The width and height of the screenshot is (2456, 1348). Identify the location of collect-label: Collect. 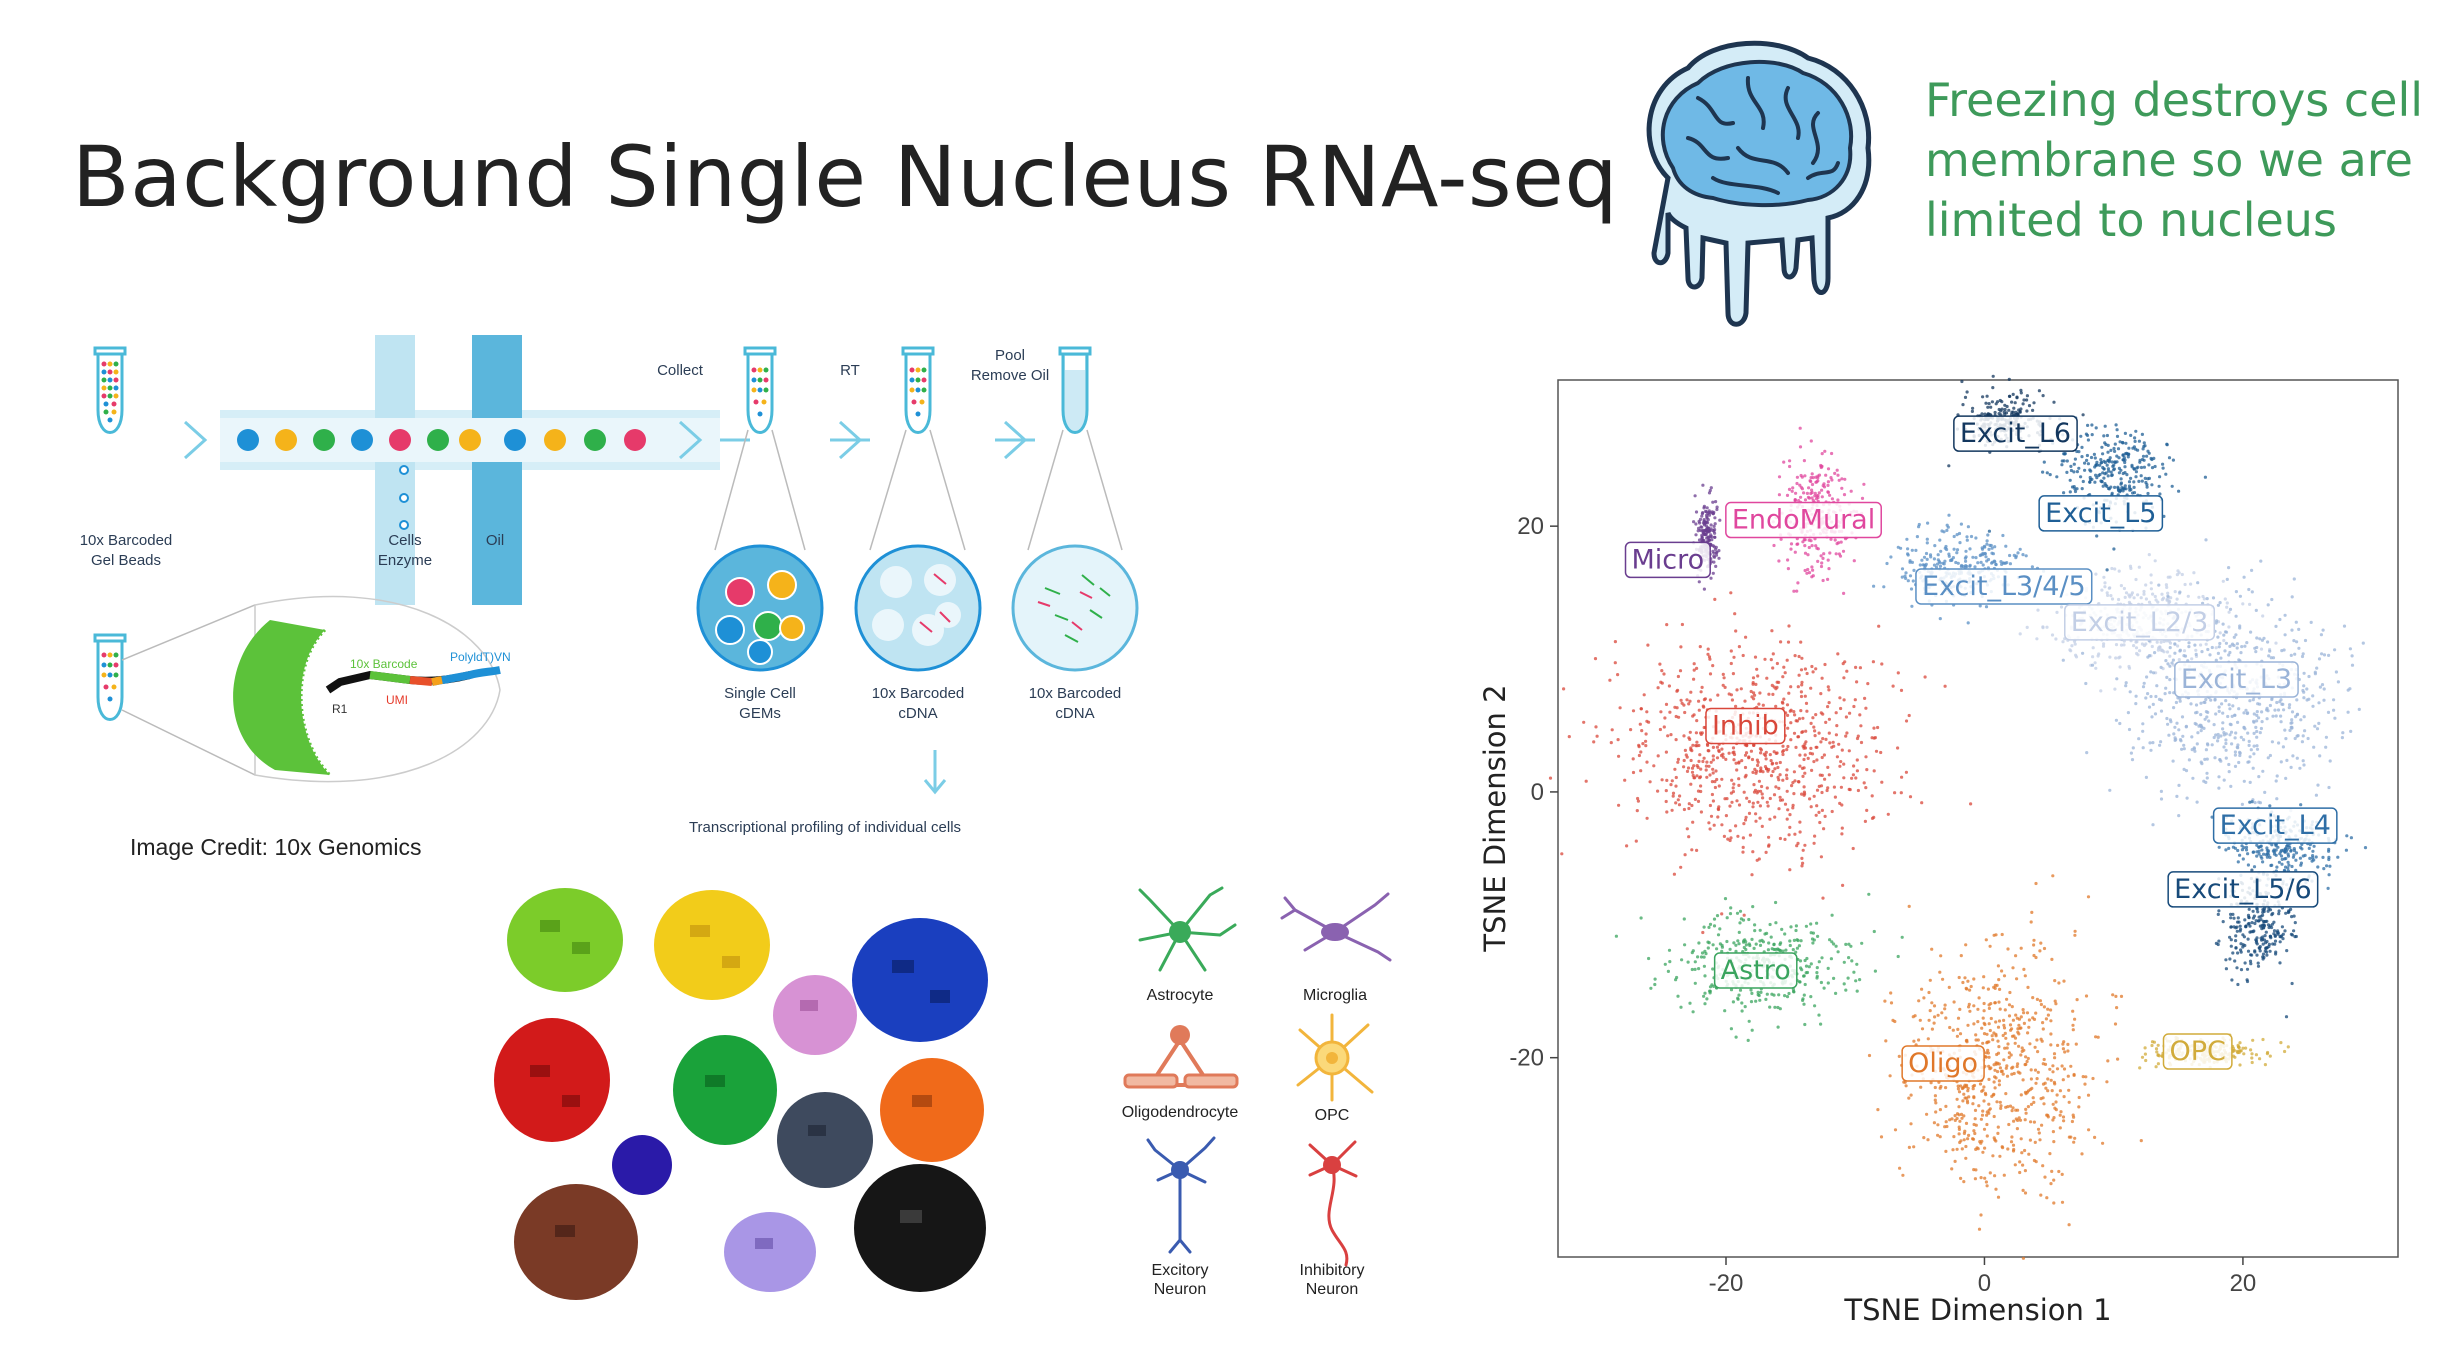
(680, 370).